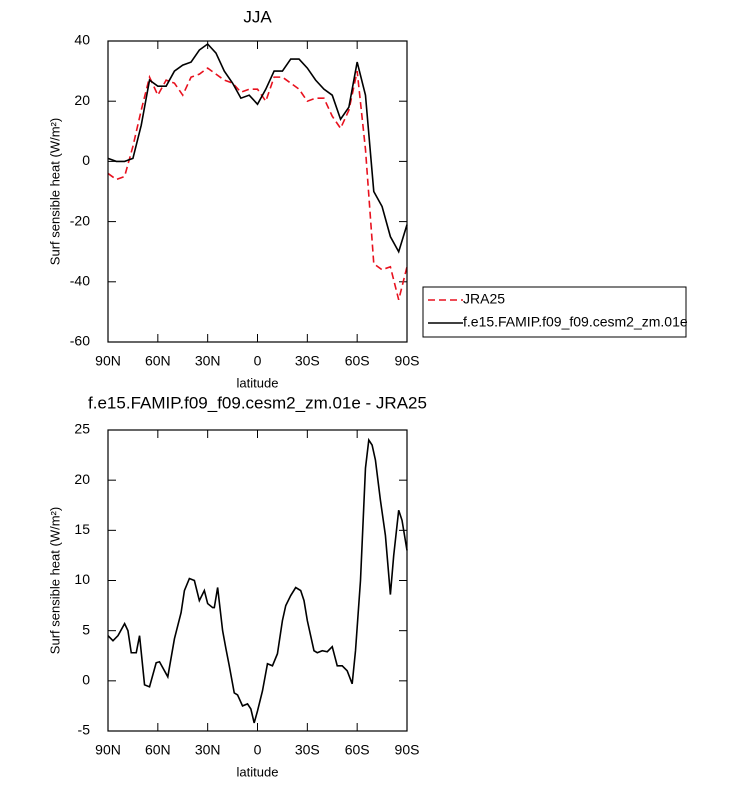  What do you see at coordinates (82, 40) in the screenshot?
I see `y-tick-label: 40` at bounding box center [82, 40].